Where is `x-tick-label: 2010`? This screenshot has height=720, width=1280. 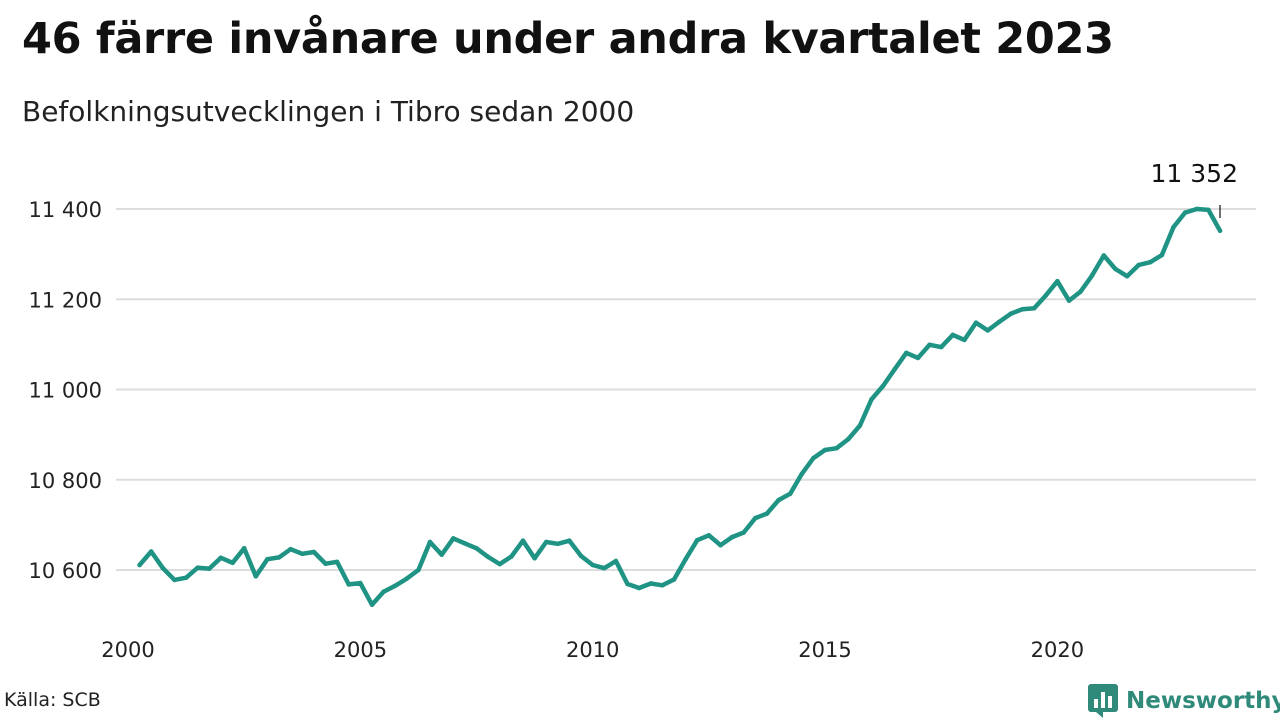 x-tick-label: 2010 is located at coordinates (592, 650).